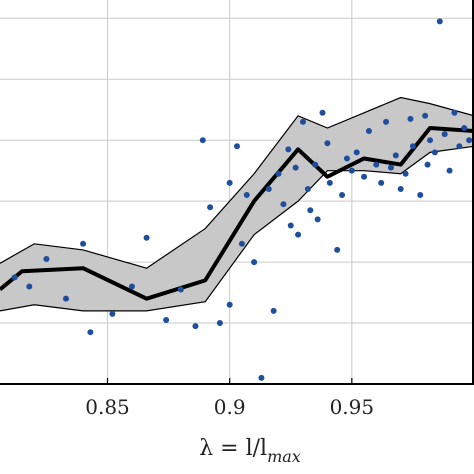 The height and width of the screenshot is (474, 474). I want to click on x-tick-label: 0.95, so click(352, 407).